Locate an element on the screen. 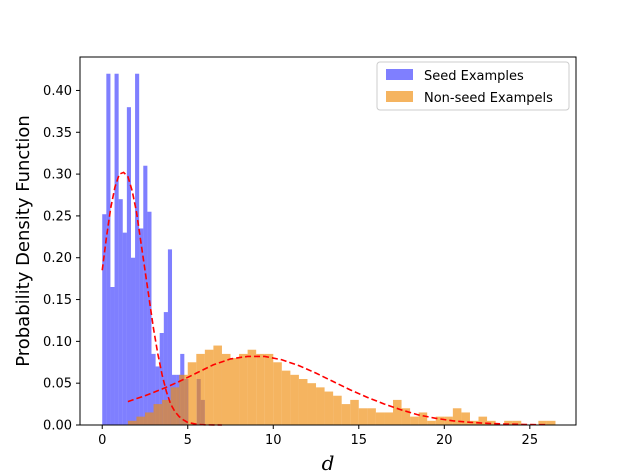 This screenshot has width=640, height=476. y-axis-label: Probability Density Function is located at coordinates (23, 241).